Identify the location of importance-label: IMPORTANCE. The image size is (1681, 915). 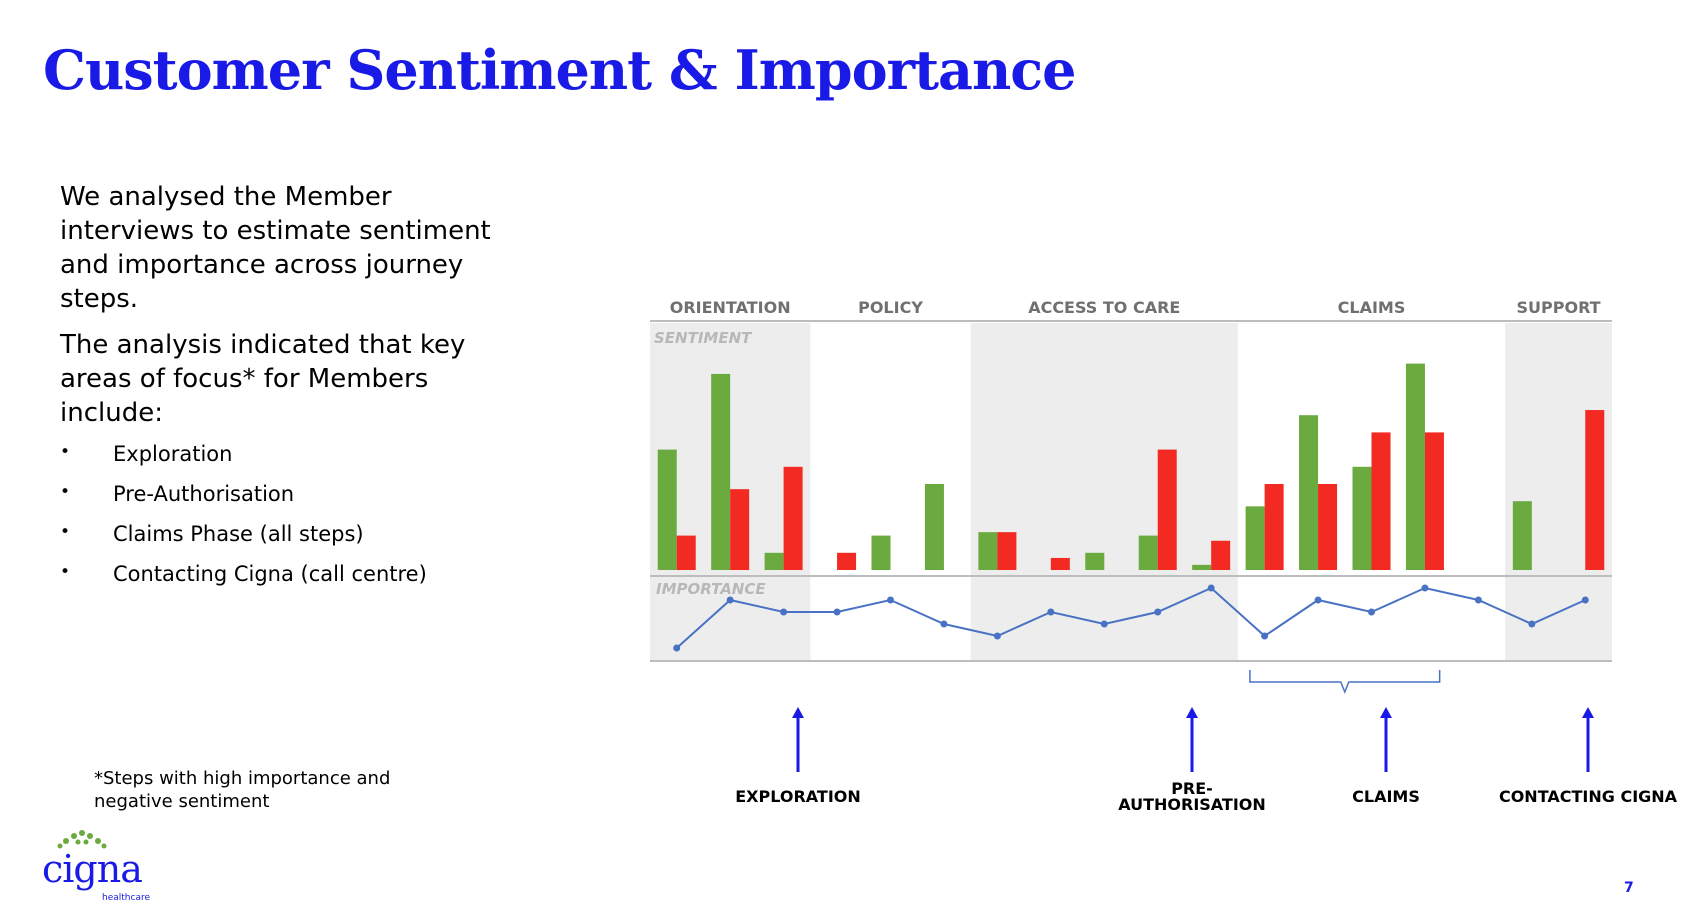
(711, 589).